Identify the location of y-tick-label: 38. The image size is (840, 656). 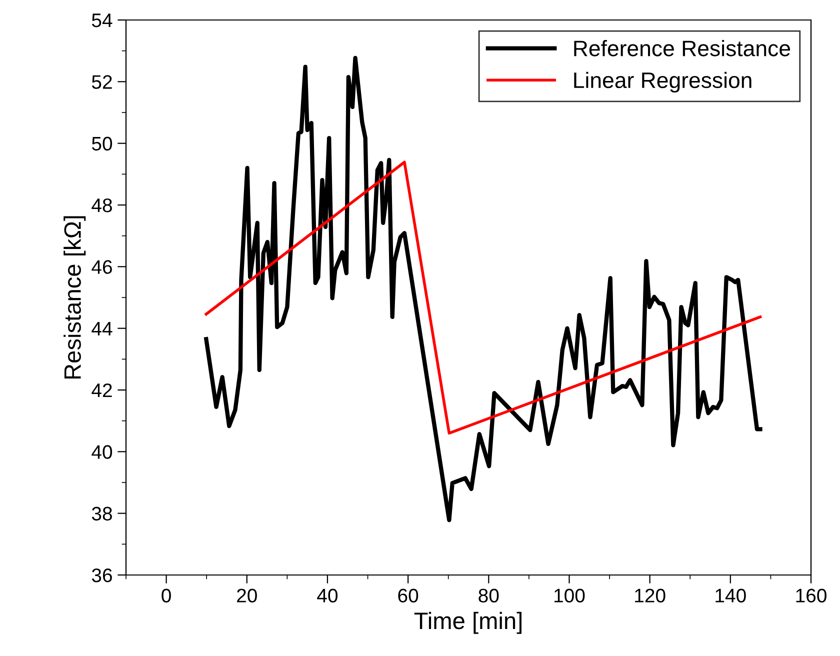
(102, 513).